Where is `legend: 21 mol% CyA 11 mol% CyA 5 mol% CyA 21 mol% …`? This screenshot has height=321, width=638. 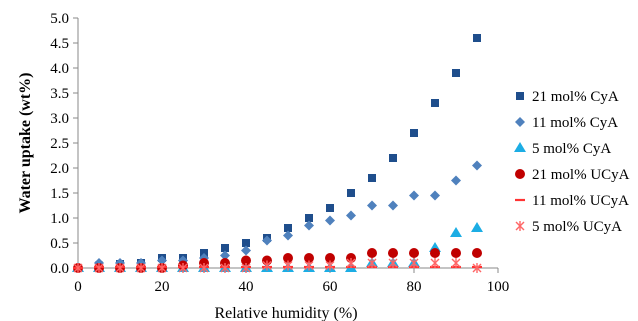 legend: 21 mol% CyA 11 mol% CyA 5 mol% CyA 21 mol% … is located at coordinates (572, 162).